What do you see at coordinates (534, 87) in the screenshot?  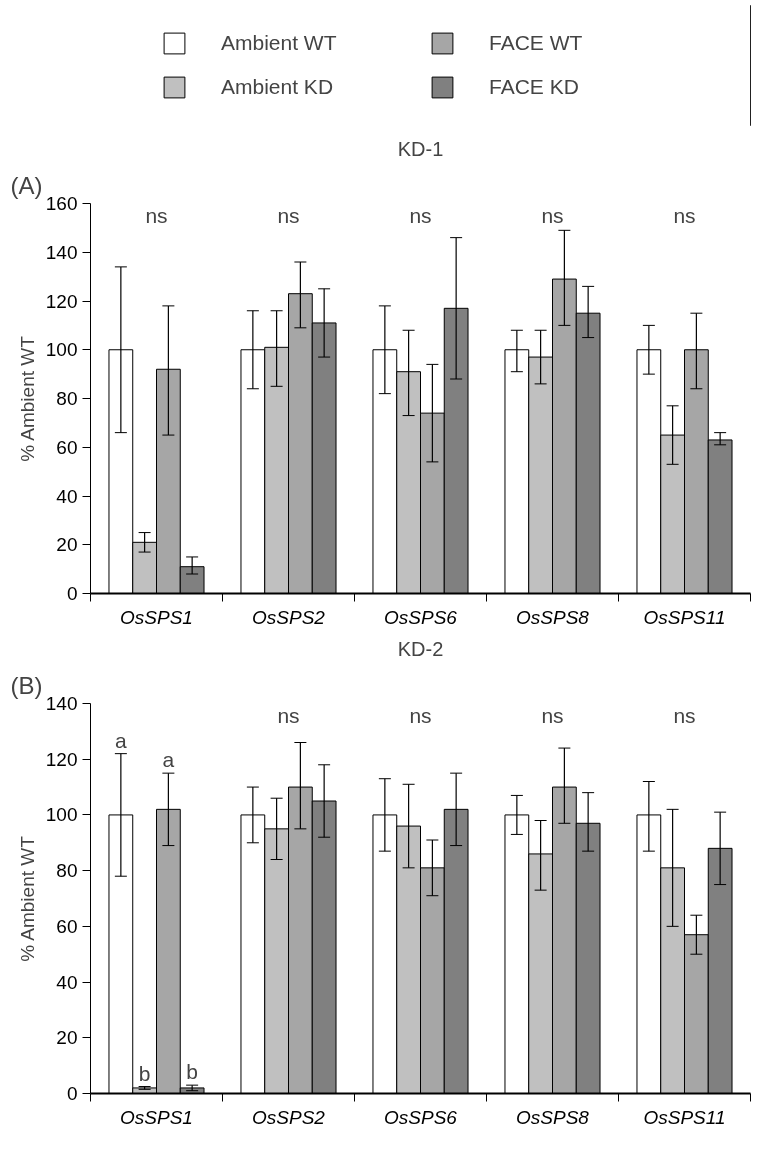 I see `legend-label: FACE KD` at bounding box center [534, 87].